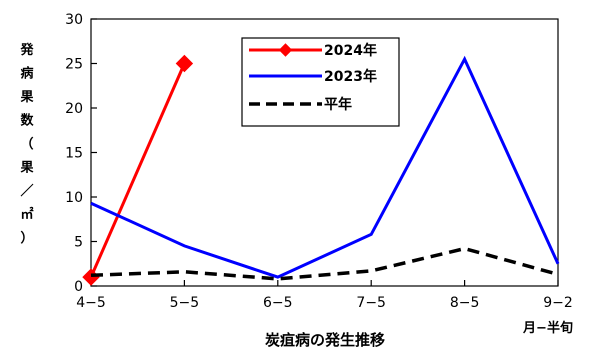  What do you see at coordinates (91, 303) in the screenshot?
I see `x-tick-label: 4−5` at bounding box center [91, 303].